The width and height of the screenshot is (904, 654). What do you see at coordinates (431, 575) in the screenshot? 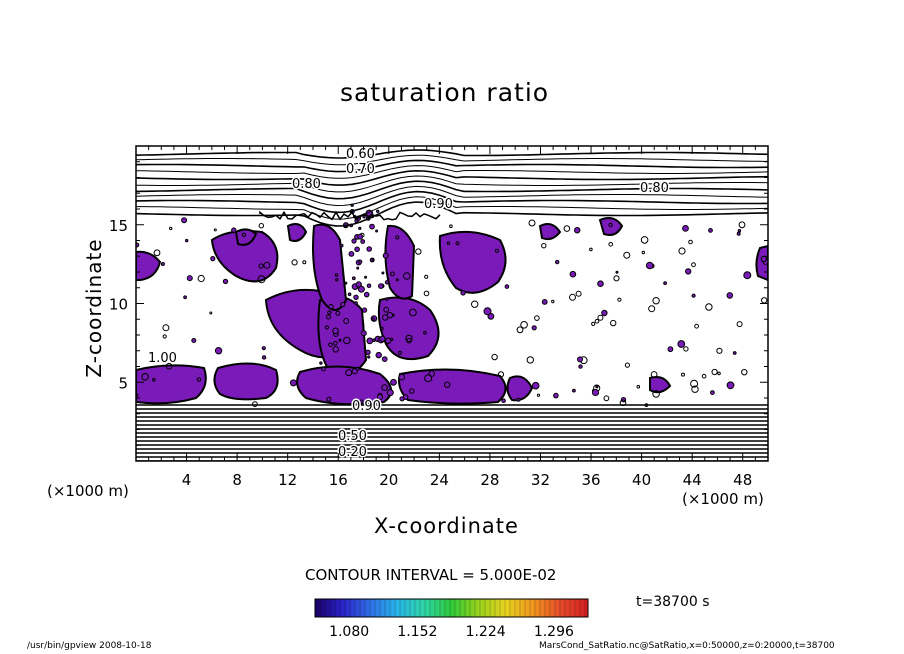
I see `contour-interval-label: CONTOUR INTERVAL = 5.000E-02` at bounding box center [431, 575].